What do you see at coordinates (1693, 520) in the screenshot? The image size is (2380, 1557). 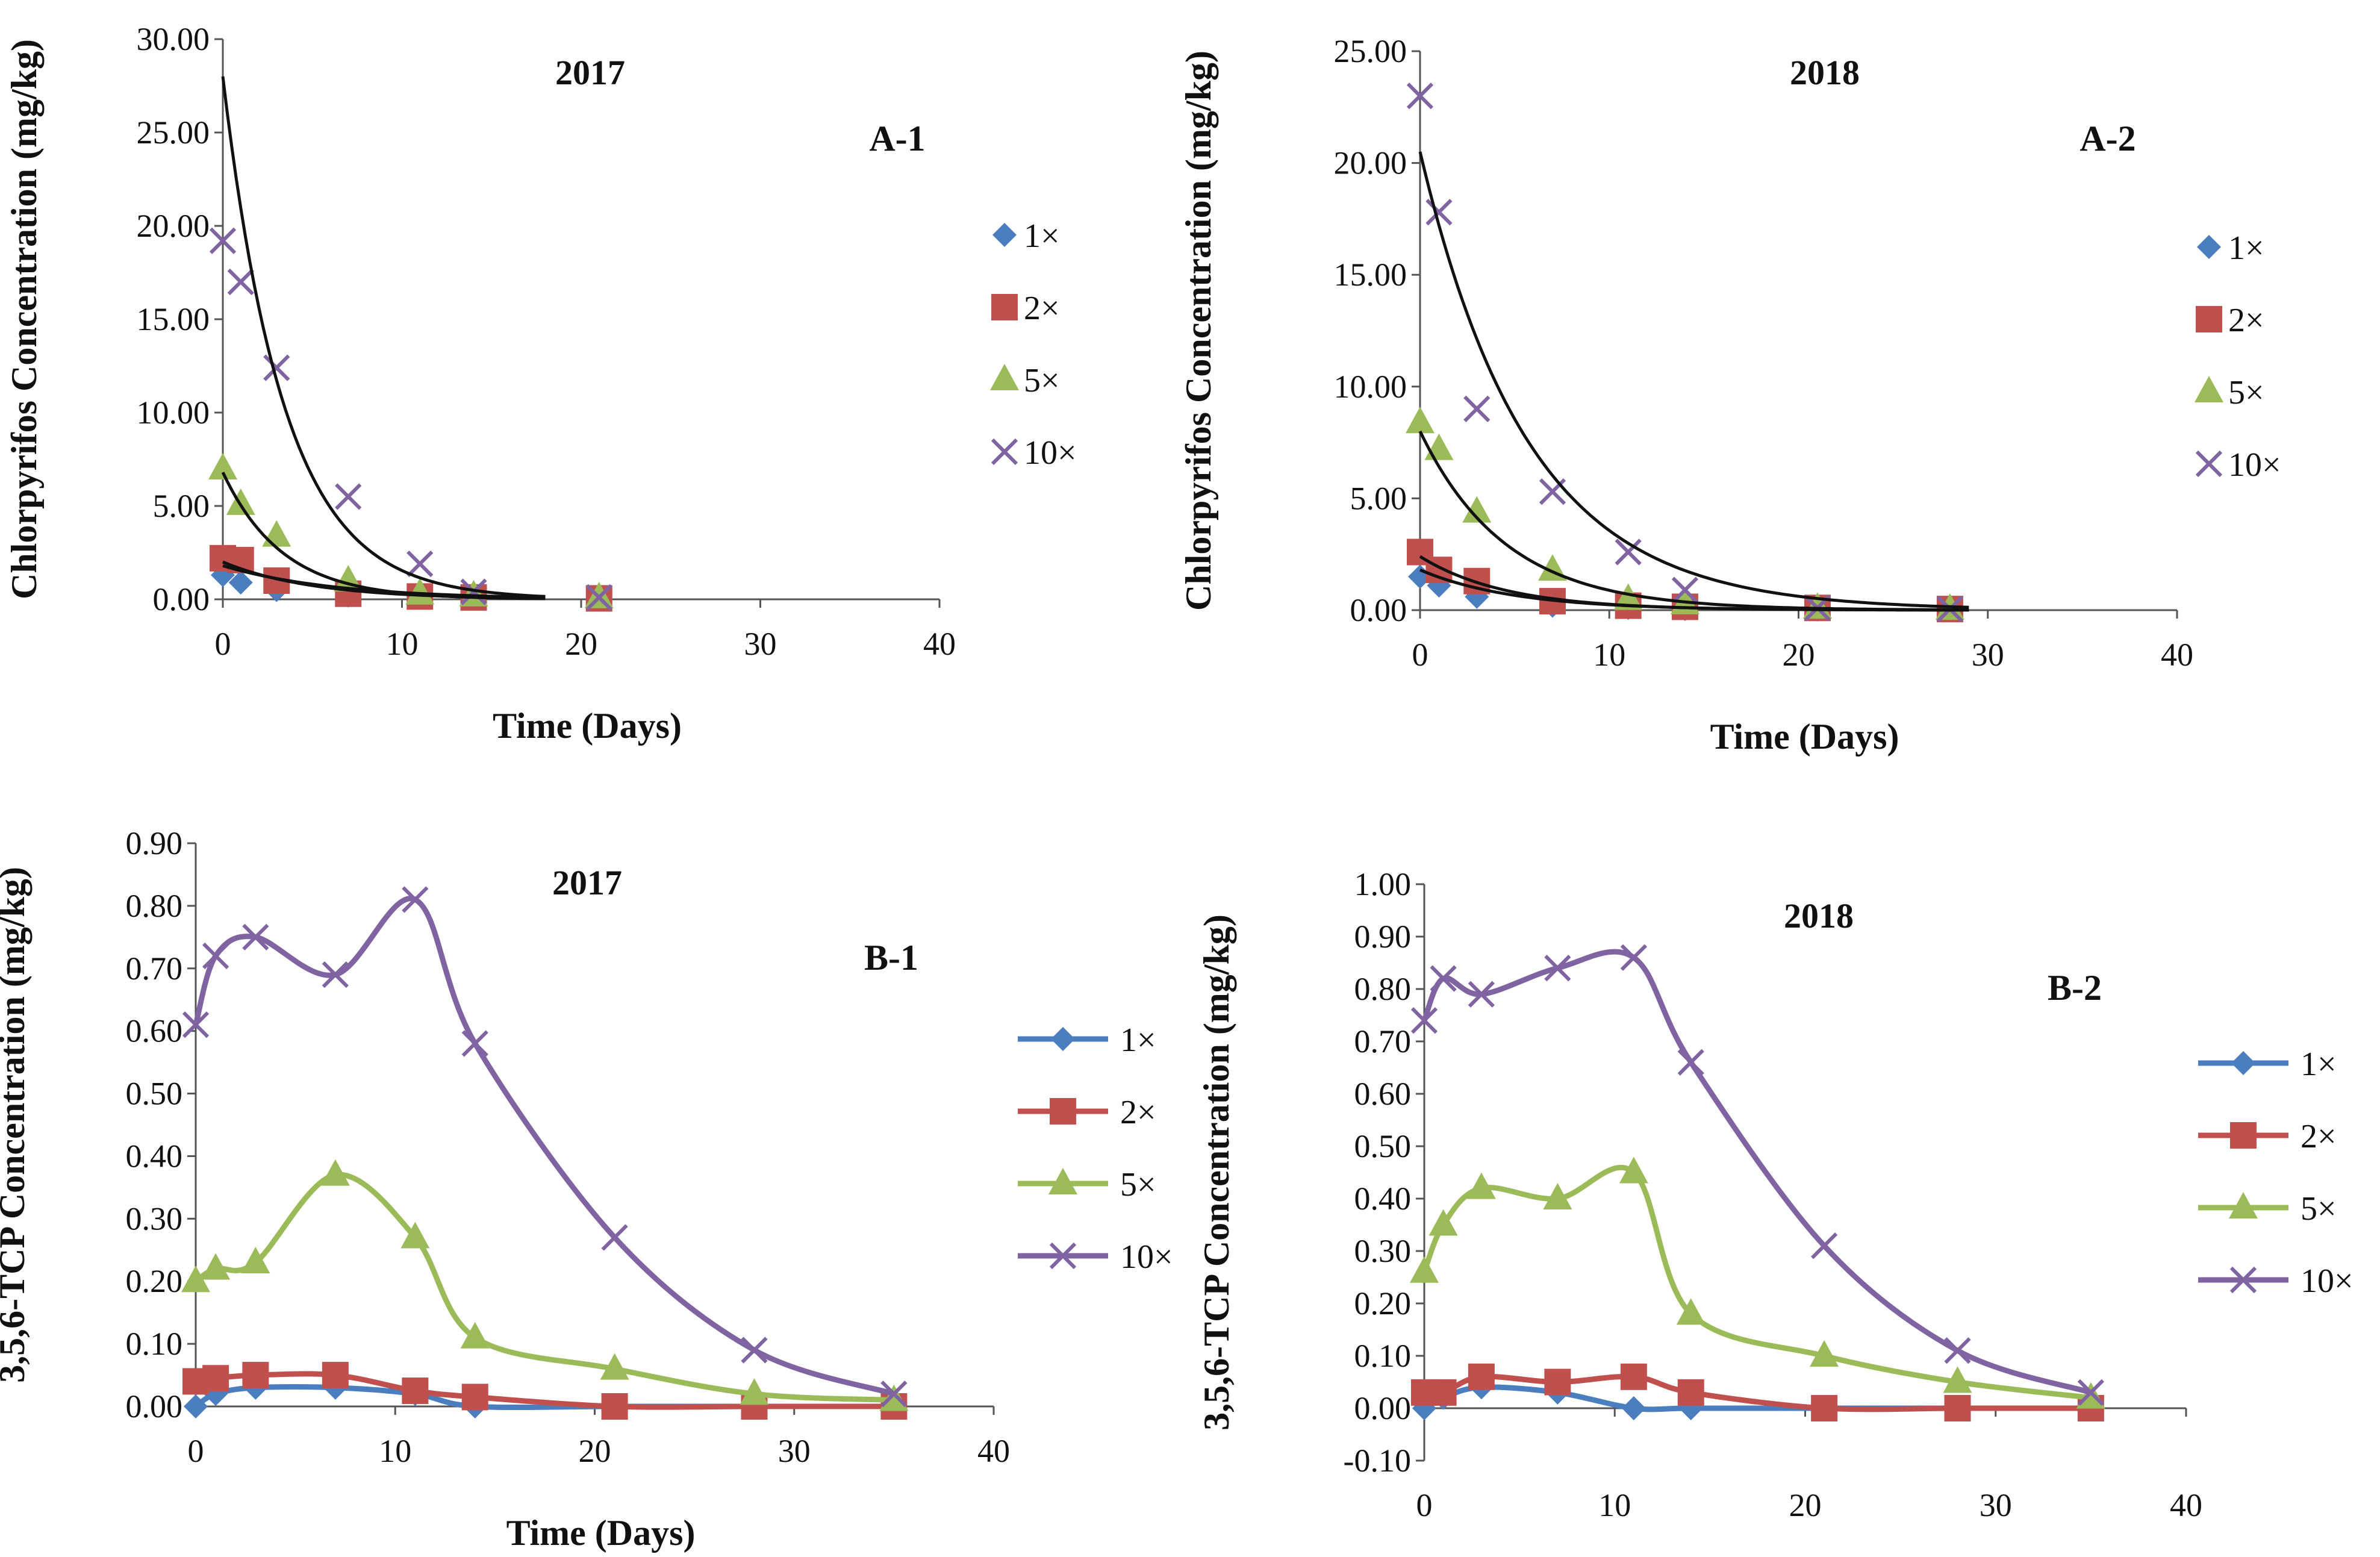 I see `trend-line` at bounding box center [1693, 520].